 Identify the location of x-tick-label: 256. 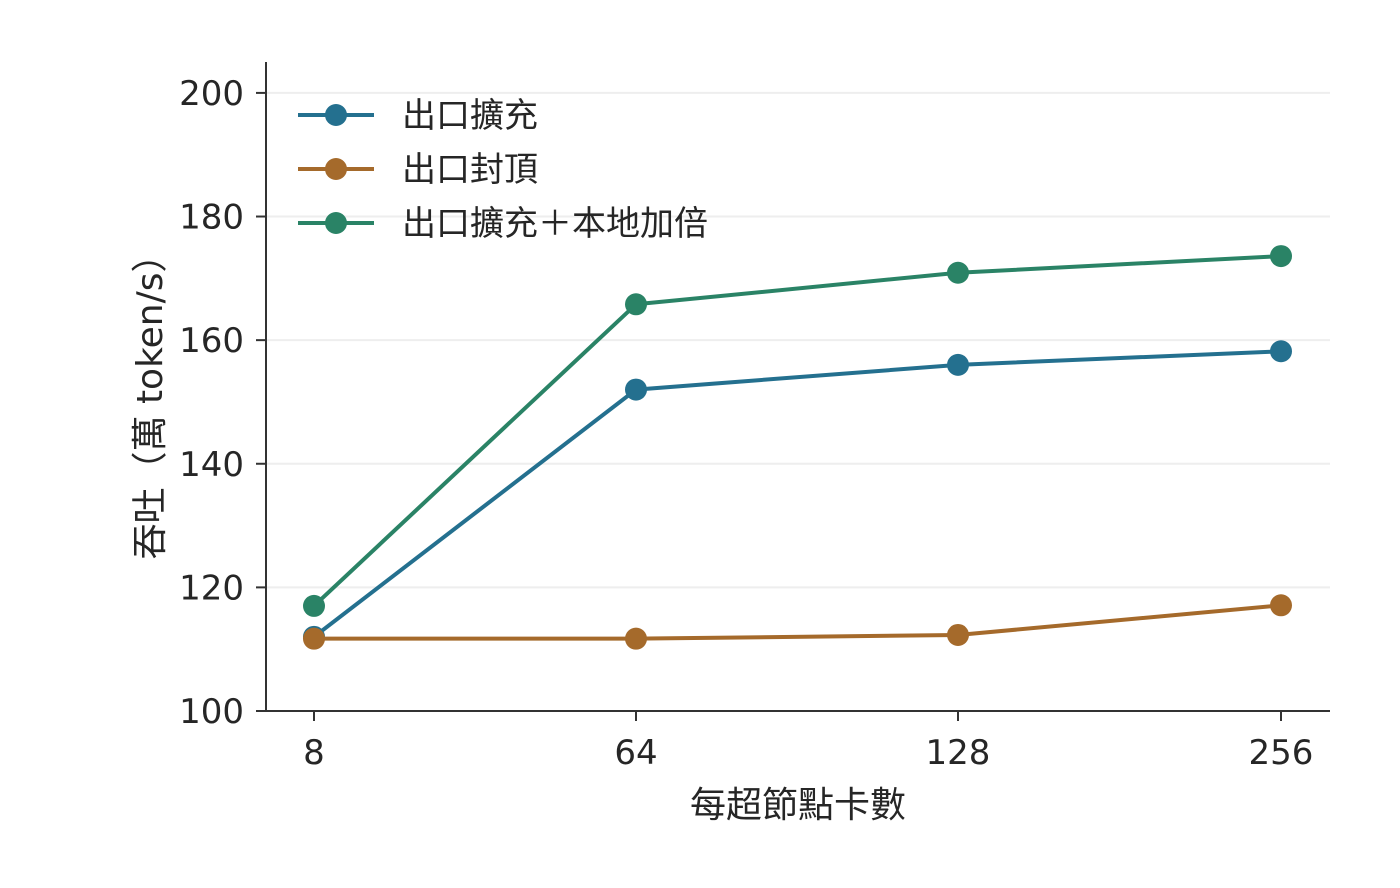
(1281, 753).